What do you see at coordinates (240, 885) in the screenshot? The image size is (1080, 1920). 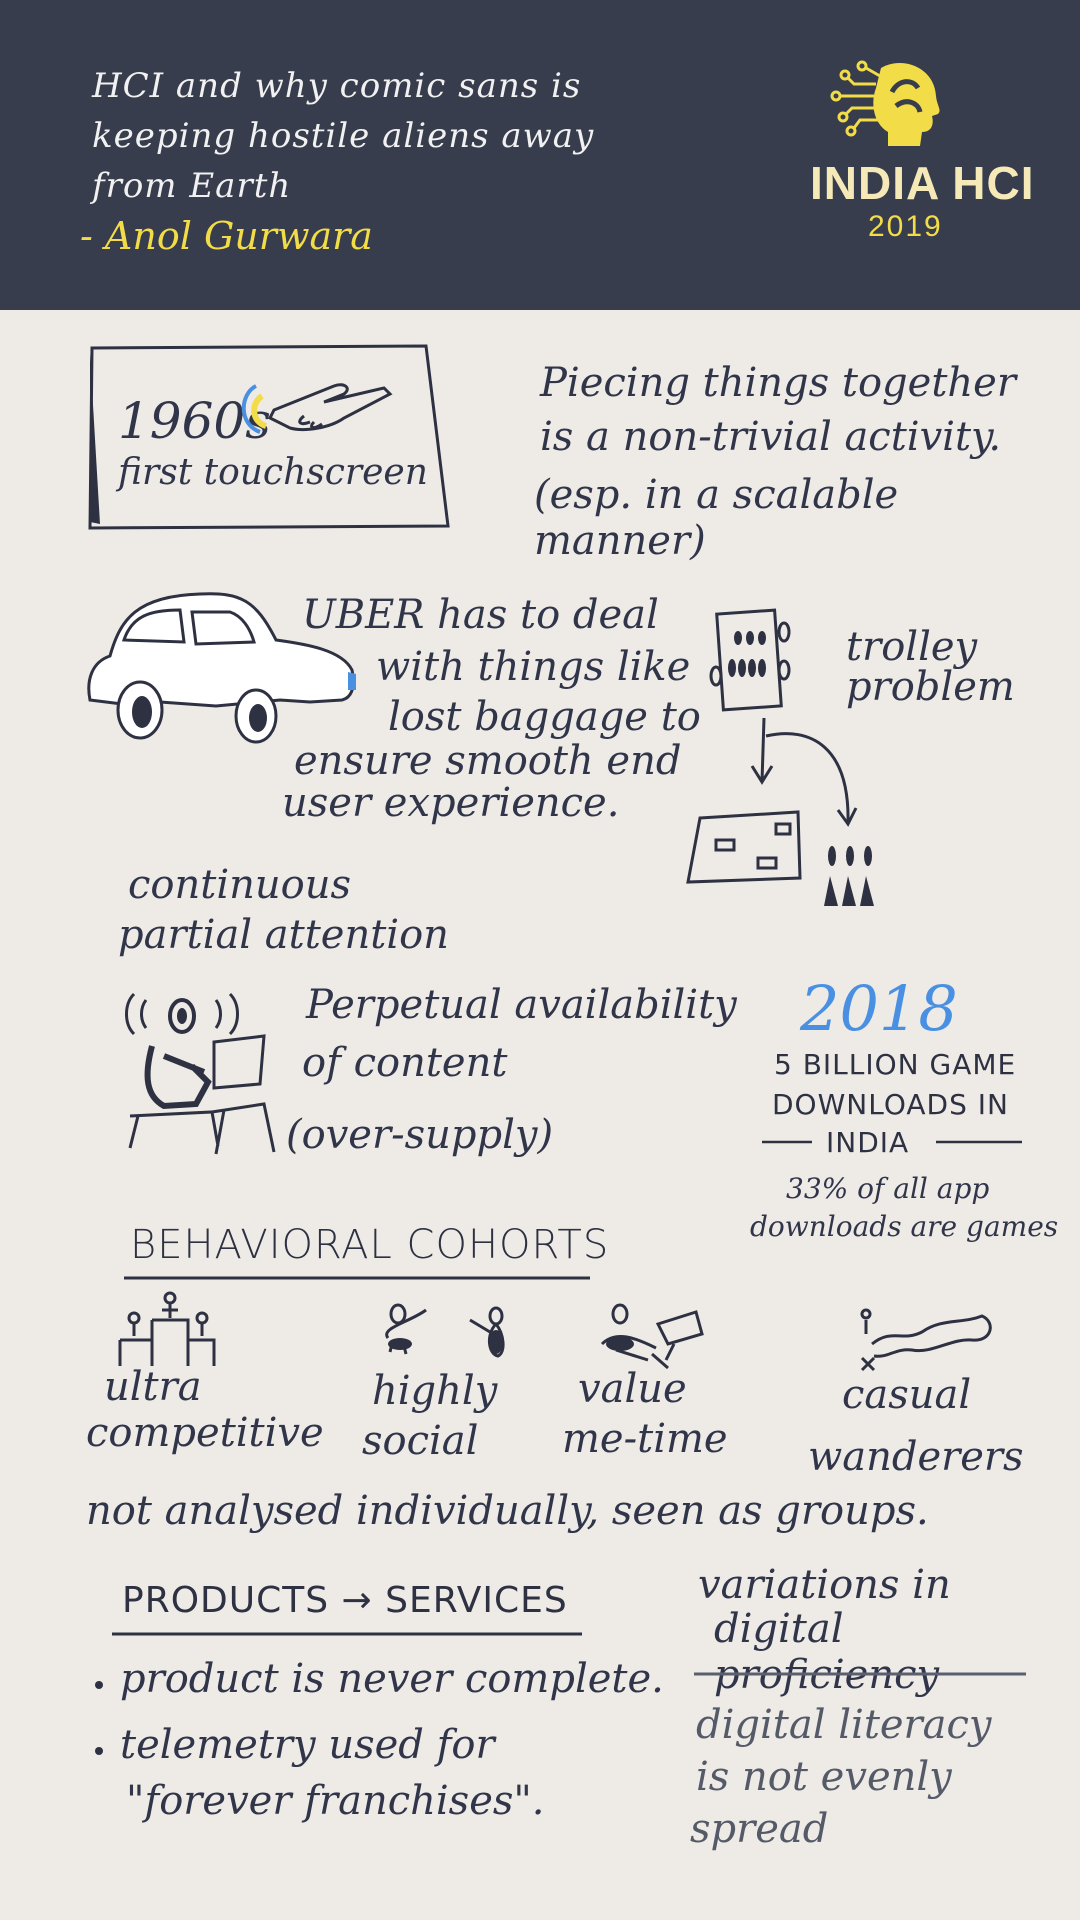 I see `cpa-heading-1: continuous` at bounding box center [240, 885].